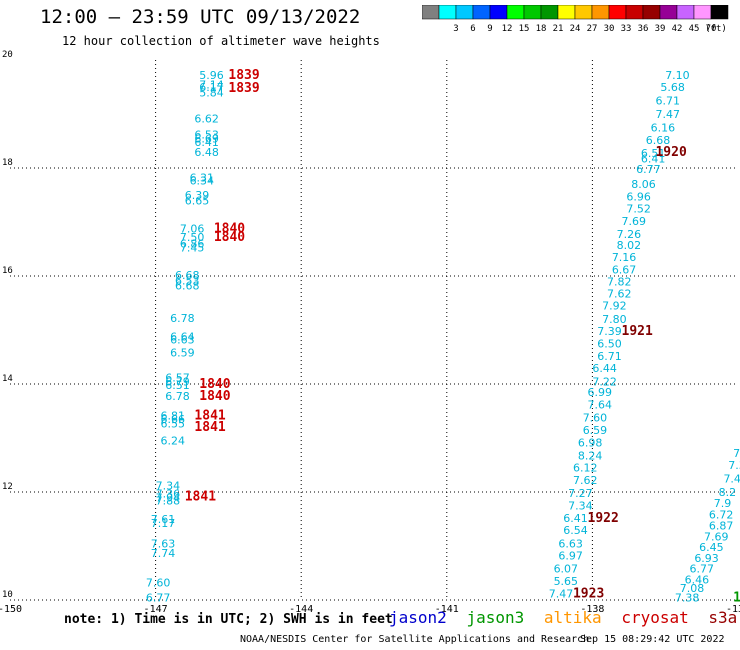 Image resolution: width=740 pixels, height=650 pixels. Describe the element at coordinates (687, 597) in the screenshot. I see `data-point-label: 7.38` at that location.